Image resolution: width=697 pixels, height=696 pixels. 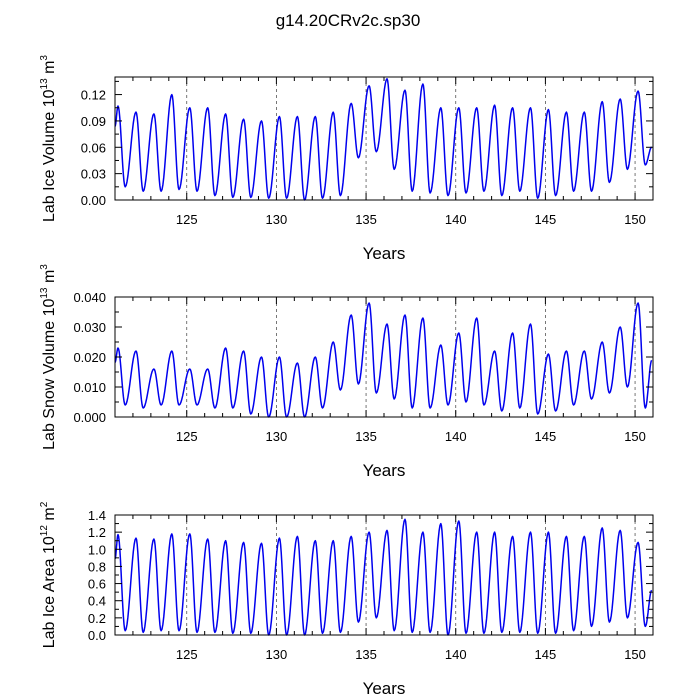 I want to click on y-tick-labels: 0.00 0.03 0.06 0.09 0.12, so click(x=93, y=148).